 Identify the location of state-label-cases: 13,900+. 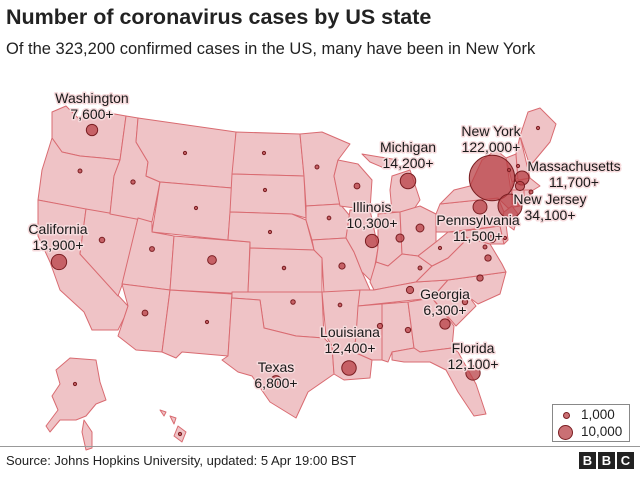
(58, 245).